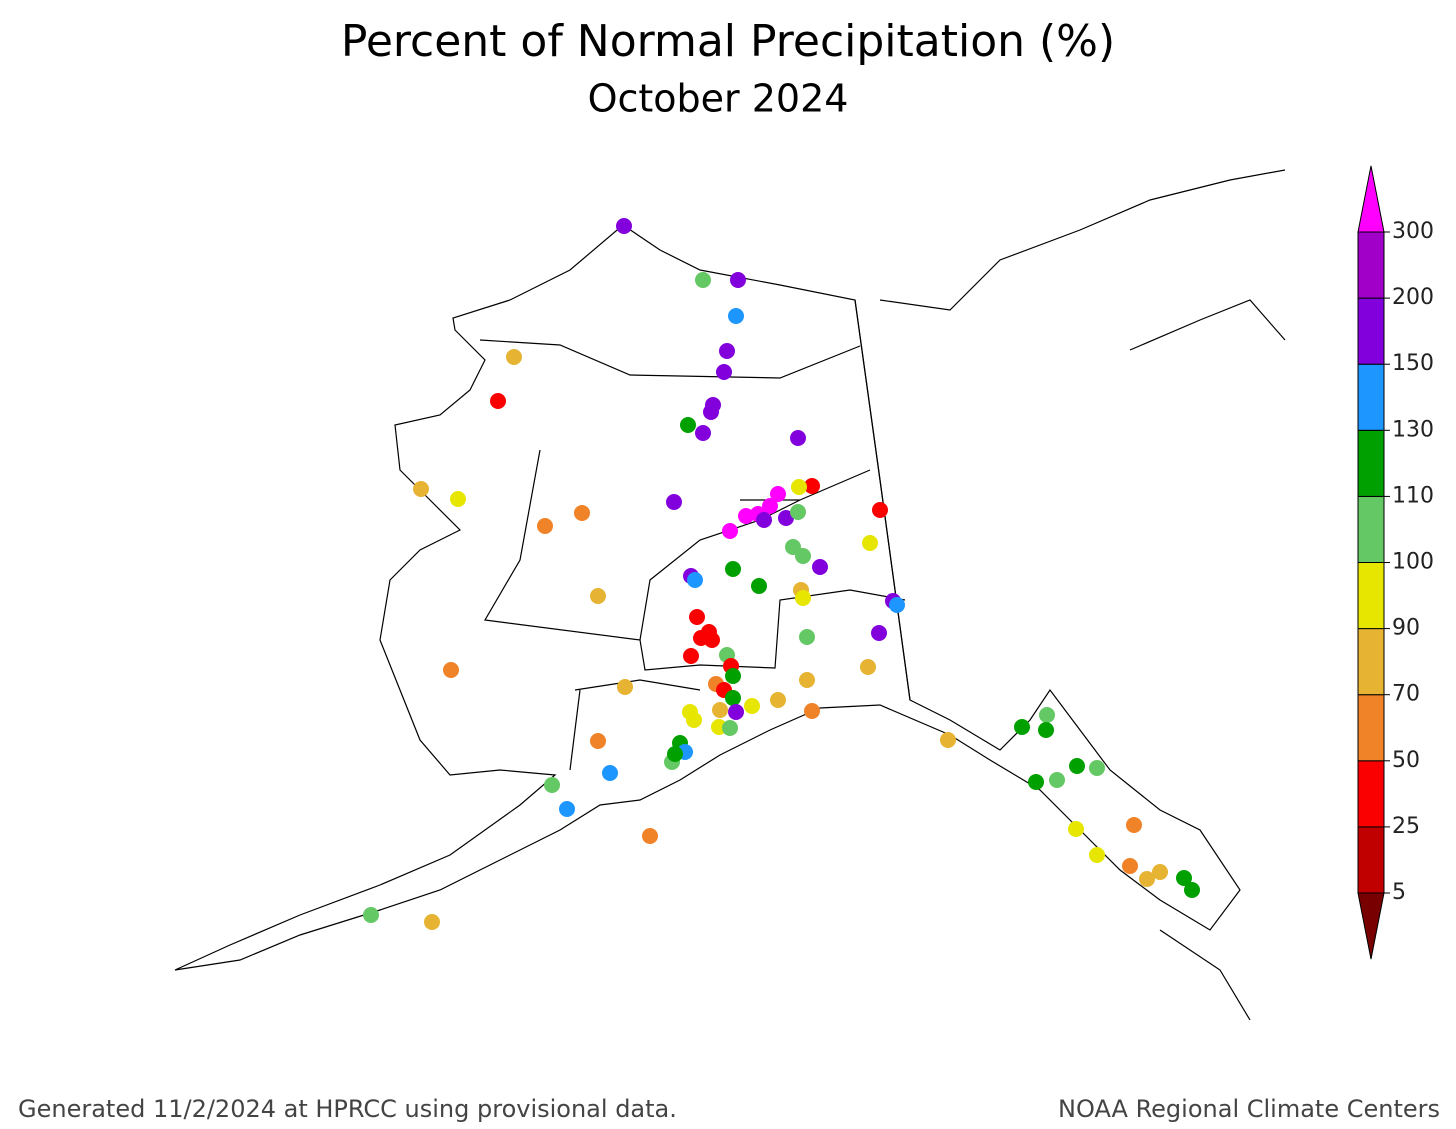 The image size is (1456, 1129). I want to click on colorbar-label: 110, so click(1413, 495).